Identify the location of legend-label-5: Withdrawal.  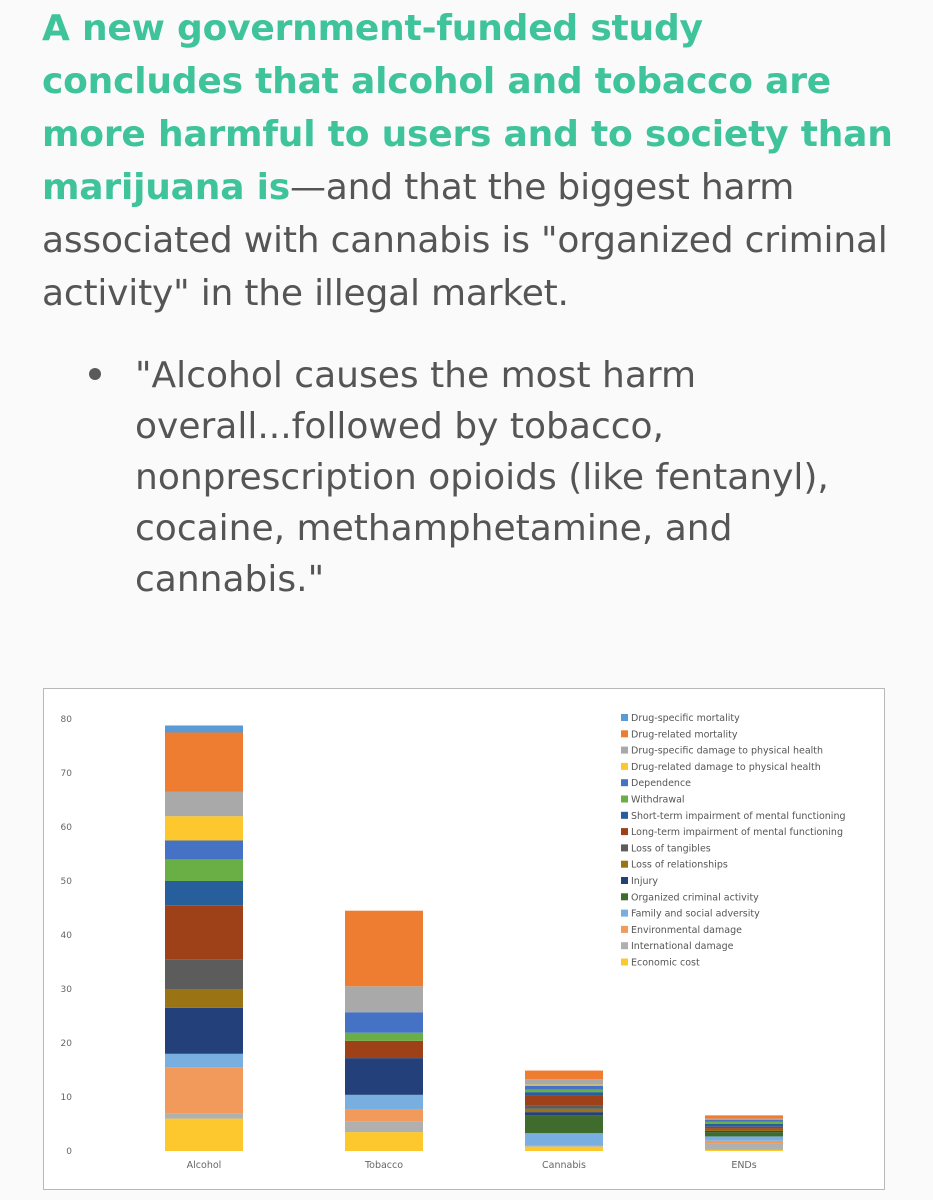
(658, 800).